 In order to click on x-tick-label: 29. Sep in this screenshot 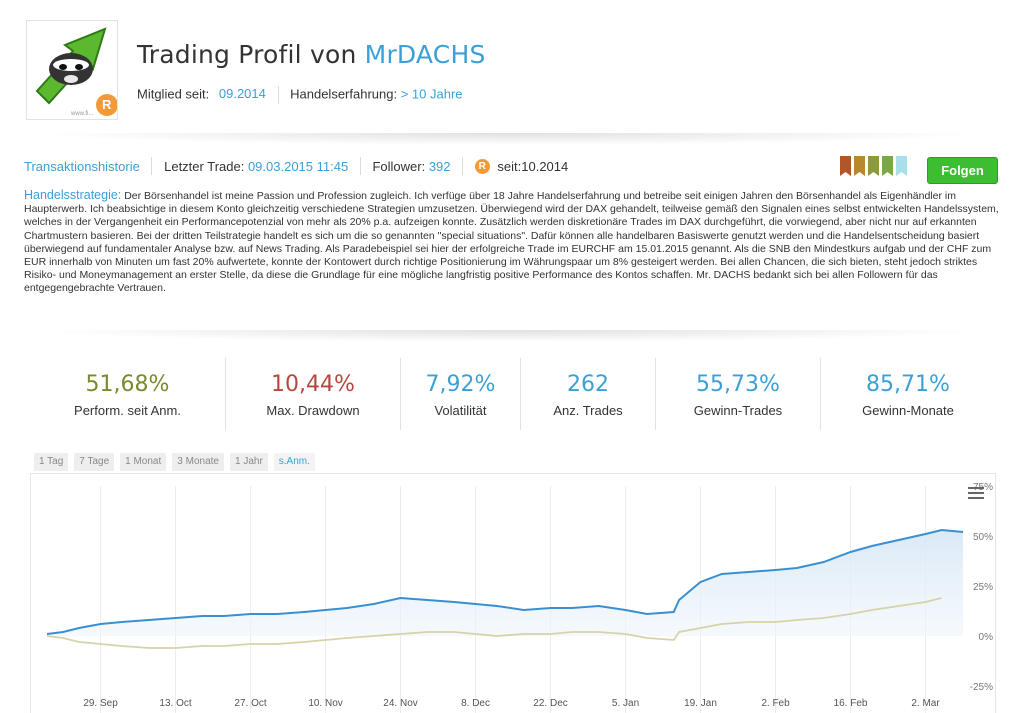, I will do `click(100, 703)`.